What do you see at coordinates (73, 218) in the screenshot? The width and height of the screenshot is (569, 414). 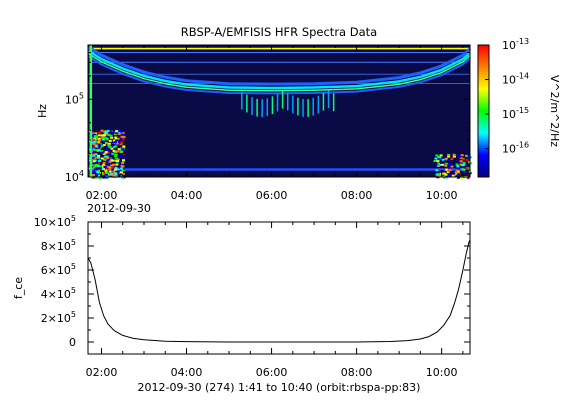 I see `tick-exponent: 5` at bounding box center [73, 218].